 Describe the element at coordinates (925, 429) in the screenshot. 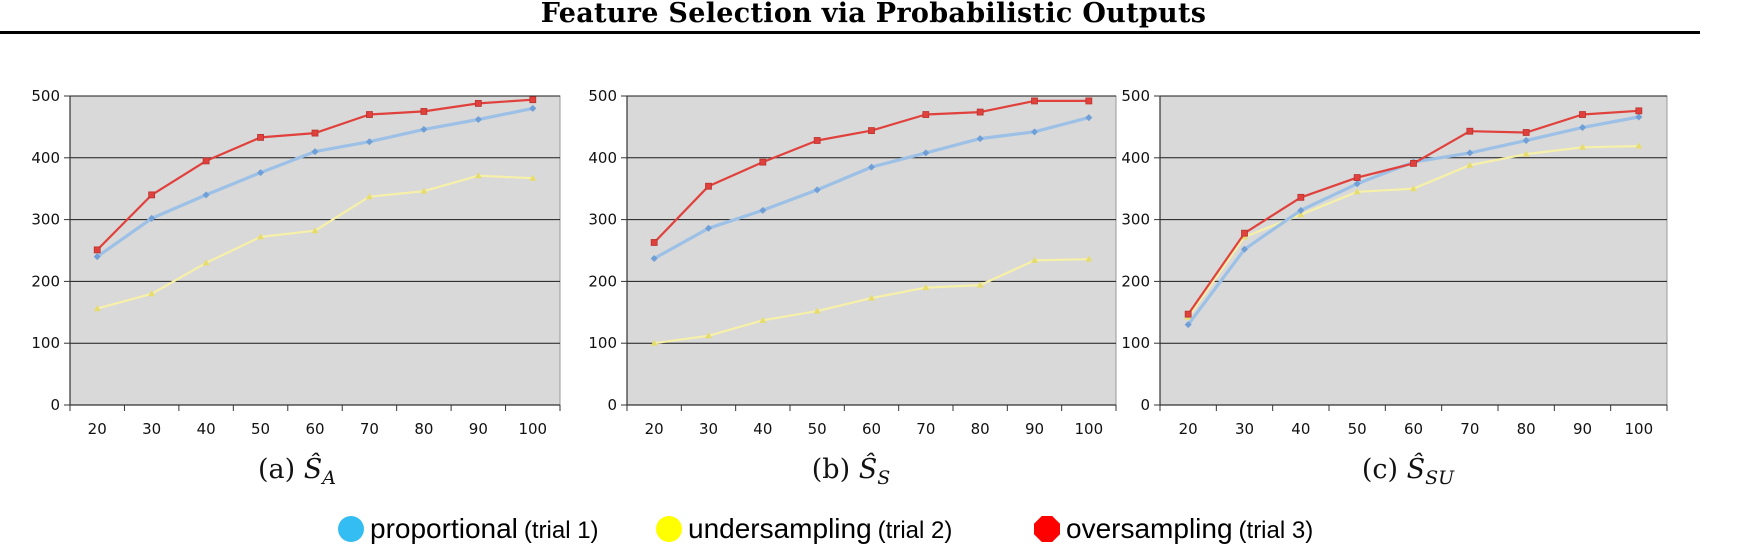

I see `x-tick-label: 70` at that location.